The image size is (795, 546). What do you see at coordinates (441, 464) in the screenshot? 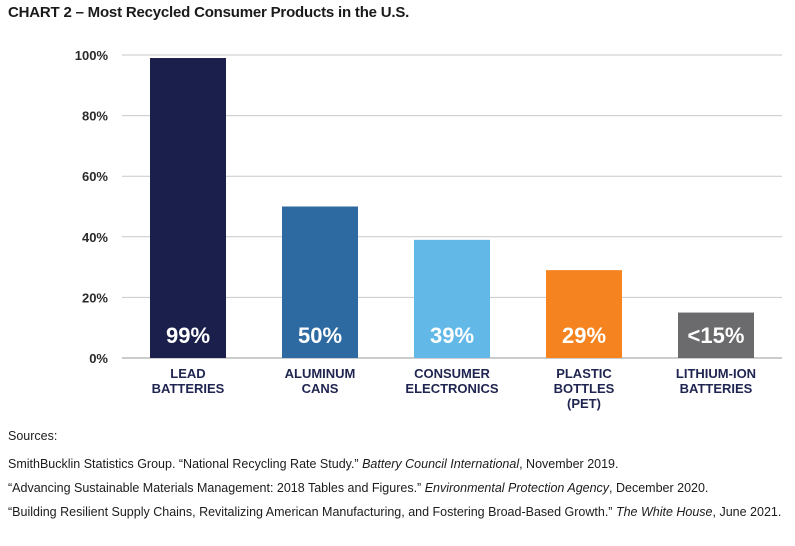
I see `source-1-publisher: Battery Council International` at bounding box center [441, 464].